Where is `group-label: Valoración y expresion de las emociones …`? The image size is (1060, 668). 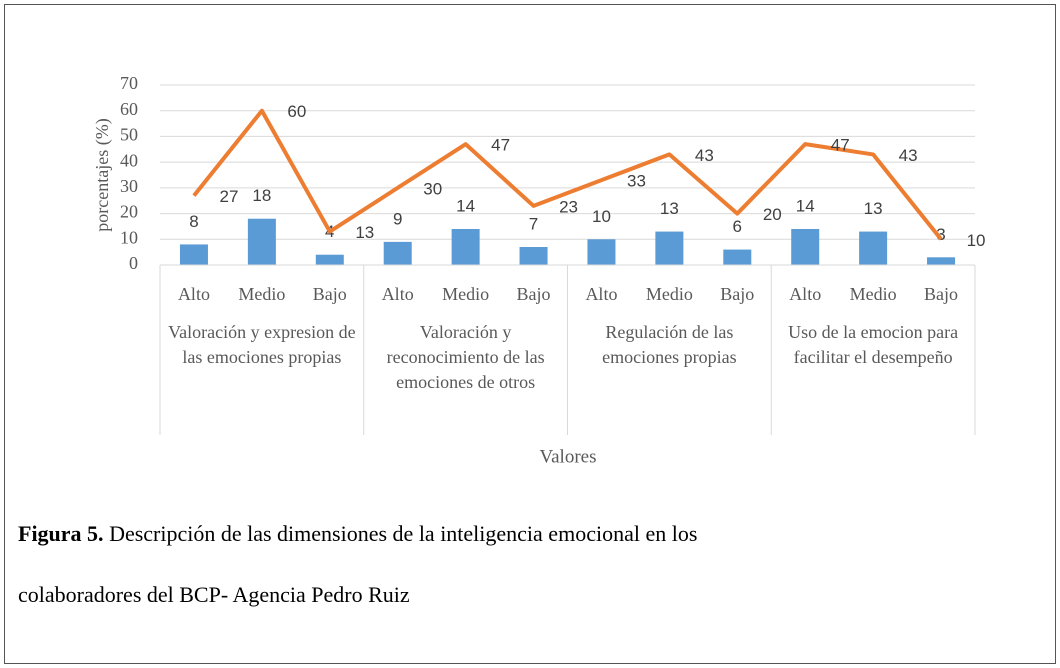 group-label: Valoración y expresion de las emociones … is located at coordinates (262, 344).